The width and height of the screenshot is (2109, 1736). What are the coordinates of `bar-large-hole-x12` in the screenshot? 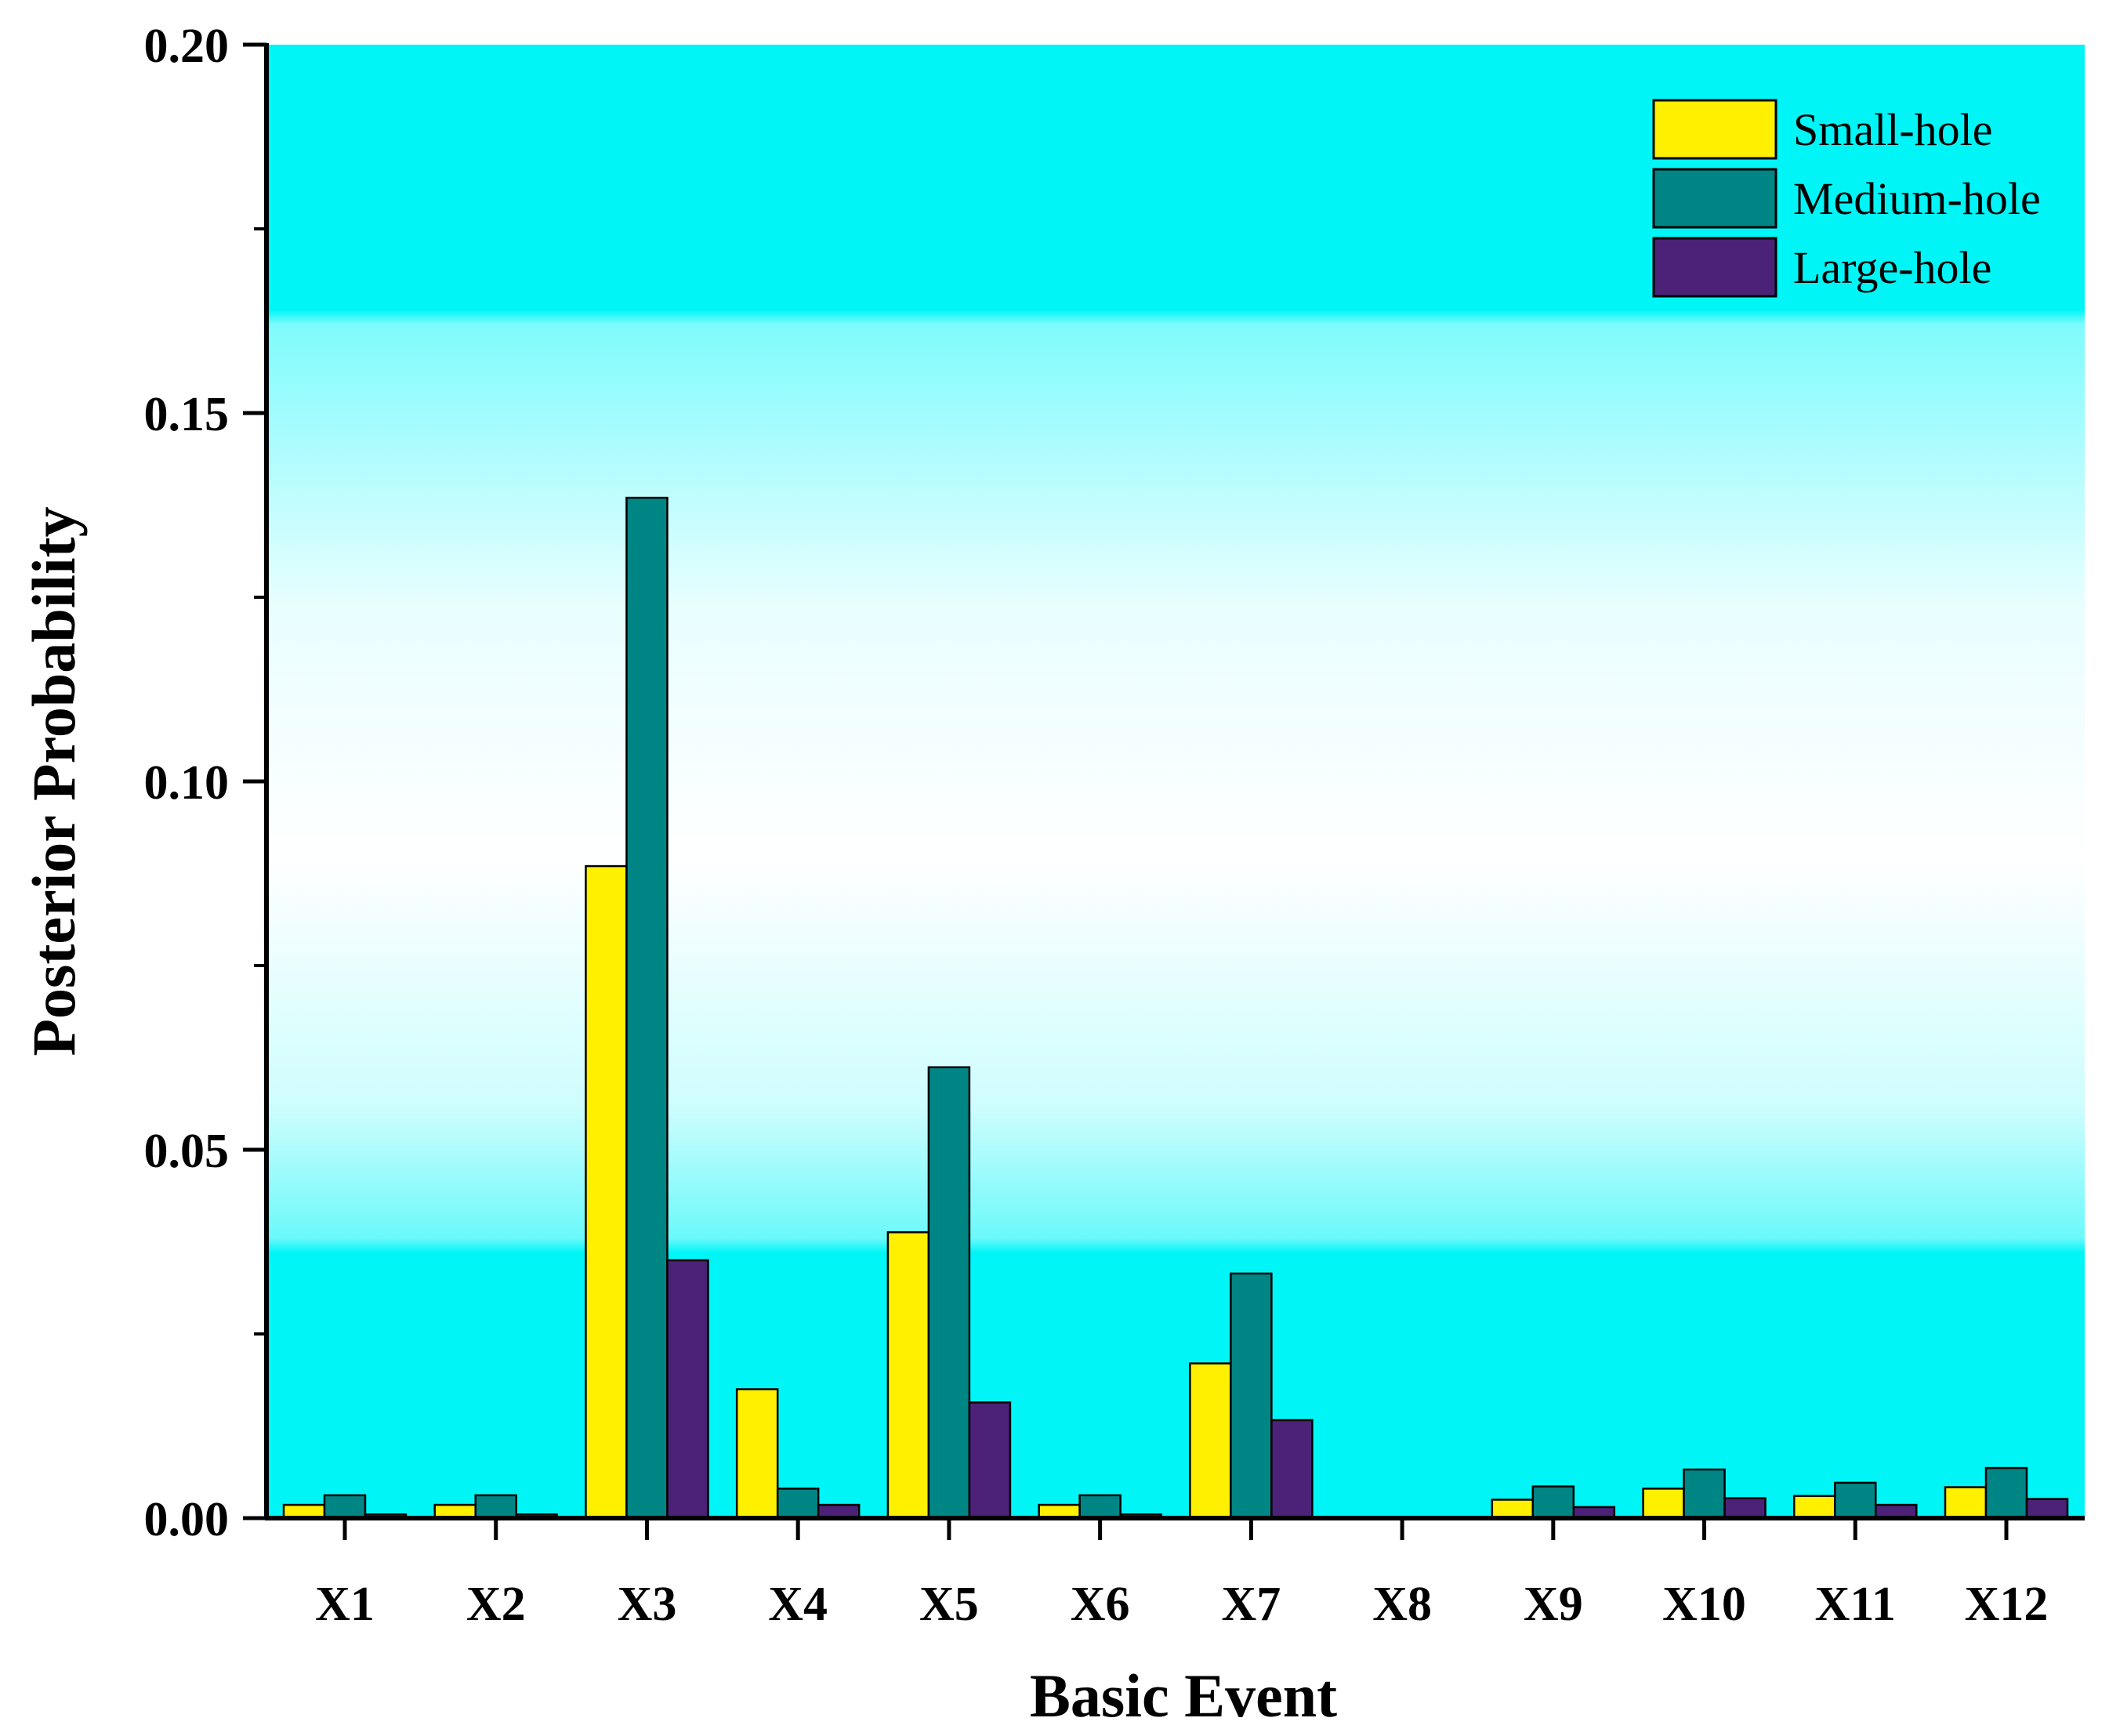 It's located at (2047, 1509).